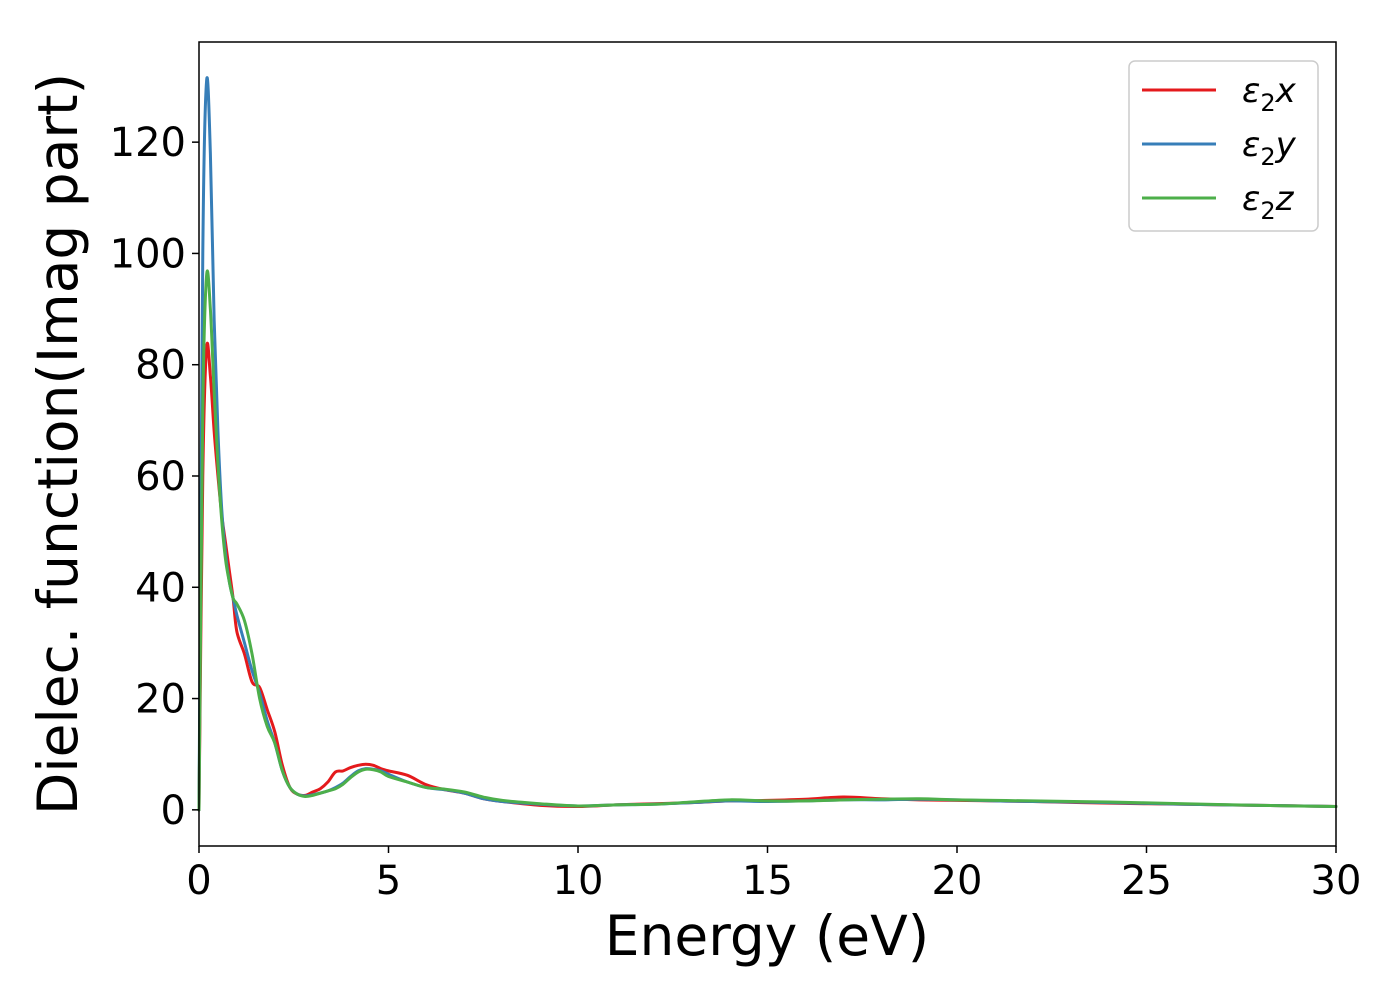 This screenshot has height=1000, width=1400. I want to click on y-tick-label: 0, so click(173, 811).